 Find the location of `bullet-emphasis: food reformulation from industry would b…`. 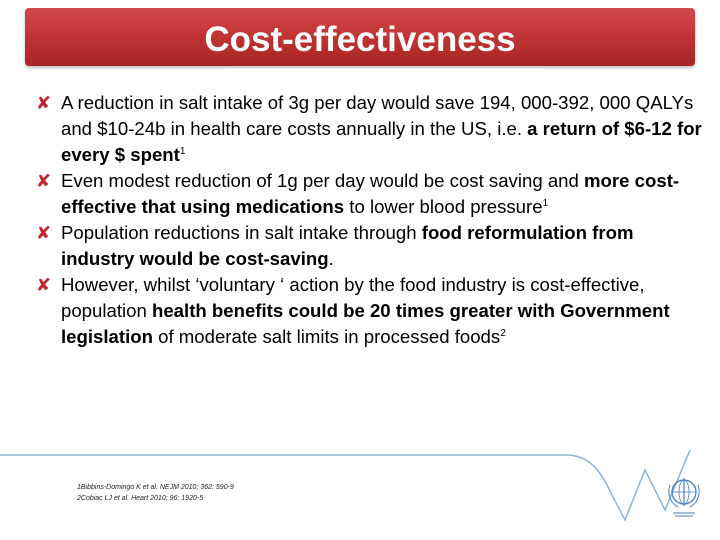

bullet-emphasis: food reformulation from industry would b… is located at coordinates (347, 245).